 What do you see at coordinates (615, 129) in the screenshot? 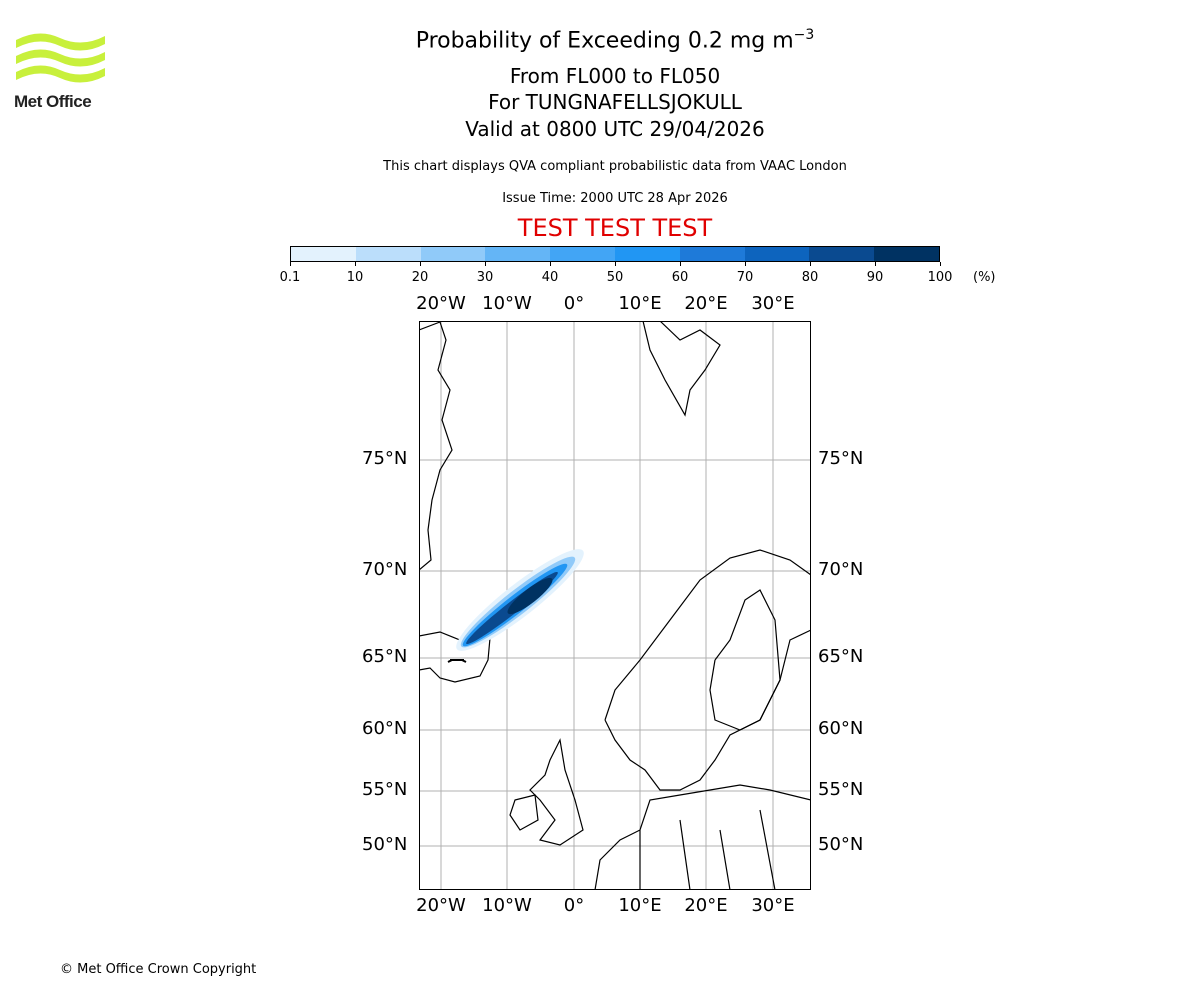
I see `valid-time: Valid at 0800 UTC 29/04/2026` at bounding box center [615, 129].